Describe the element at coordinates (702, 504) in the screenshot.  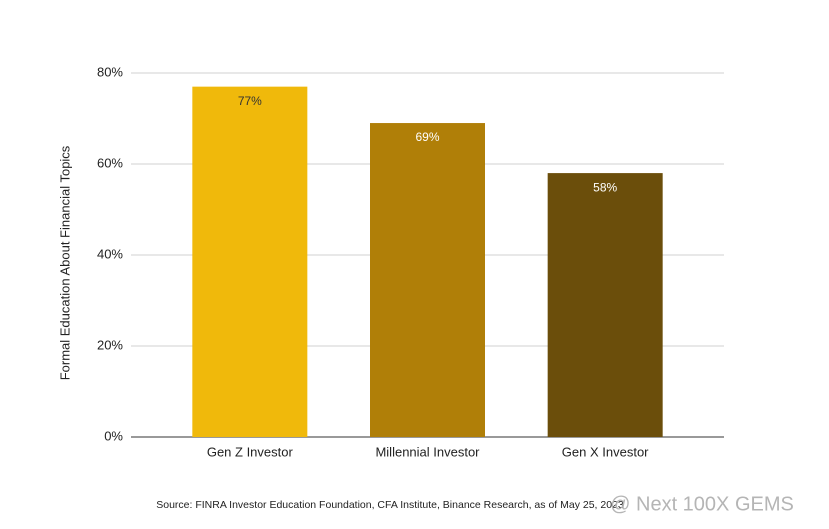
I see `watermark: @ Next 100X GEMS` at that location.